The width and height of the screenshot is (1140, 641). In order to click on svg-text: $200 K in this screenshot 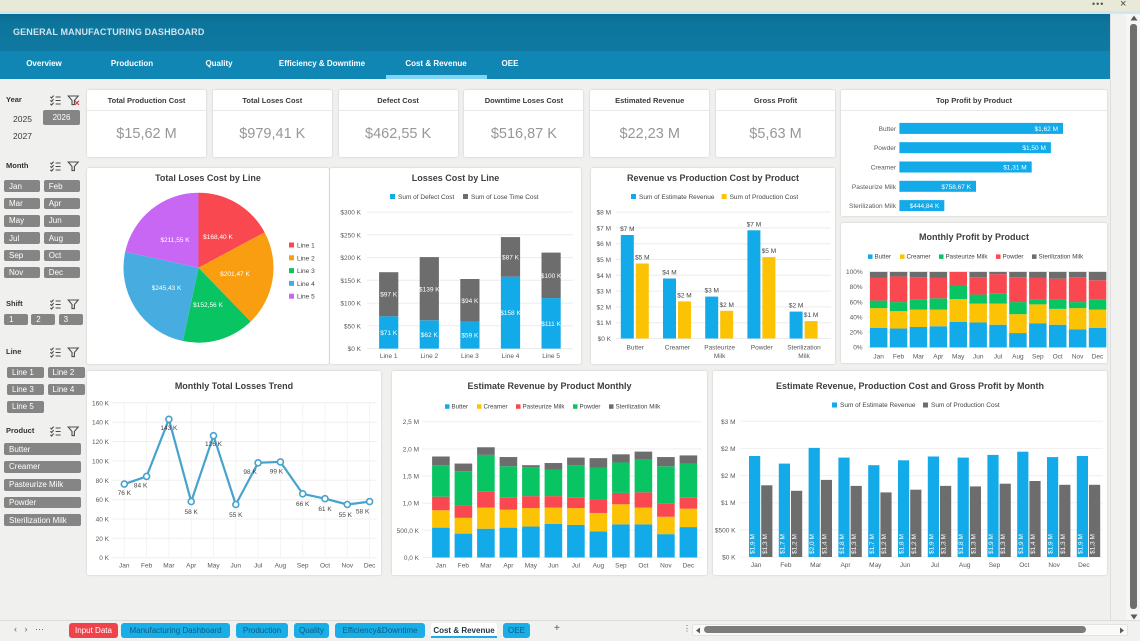, I will do `click(350, 258)`.